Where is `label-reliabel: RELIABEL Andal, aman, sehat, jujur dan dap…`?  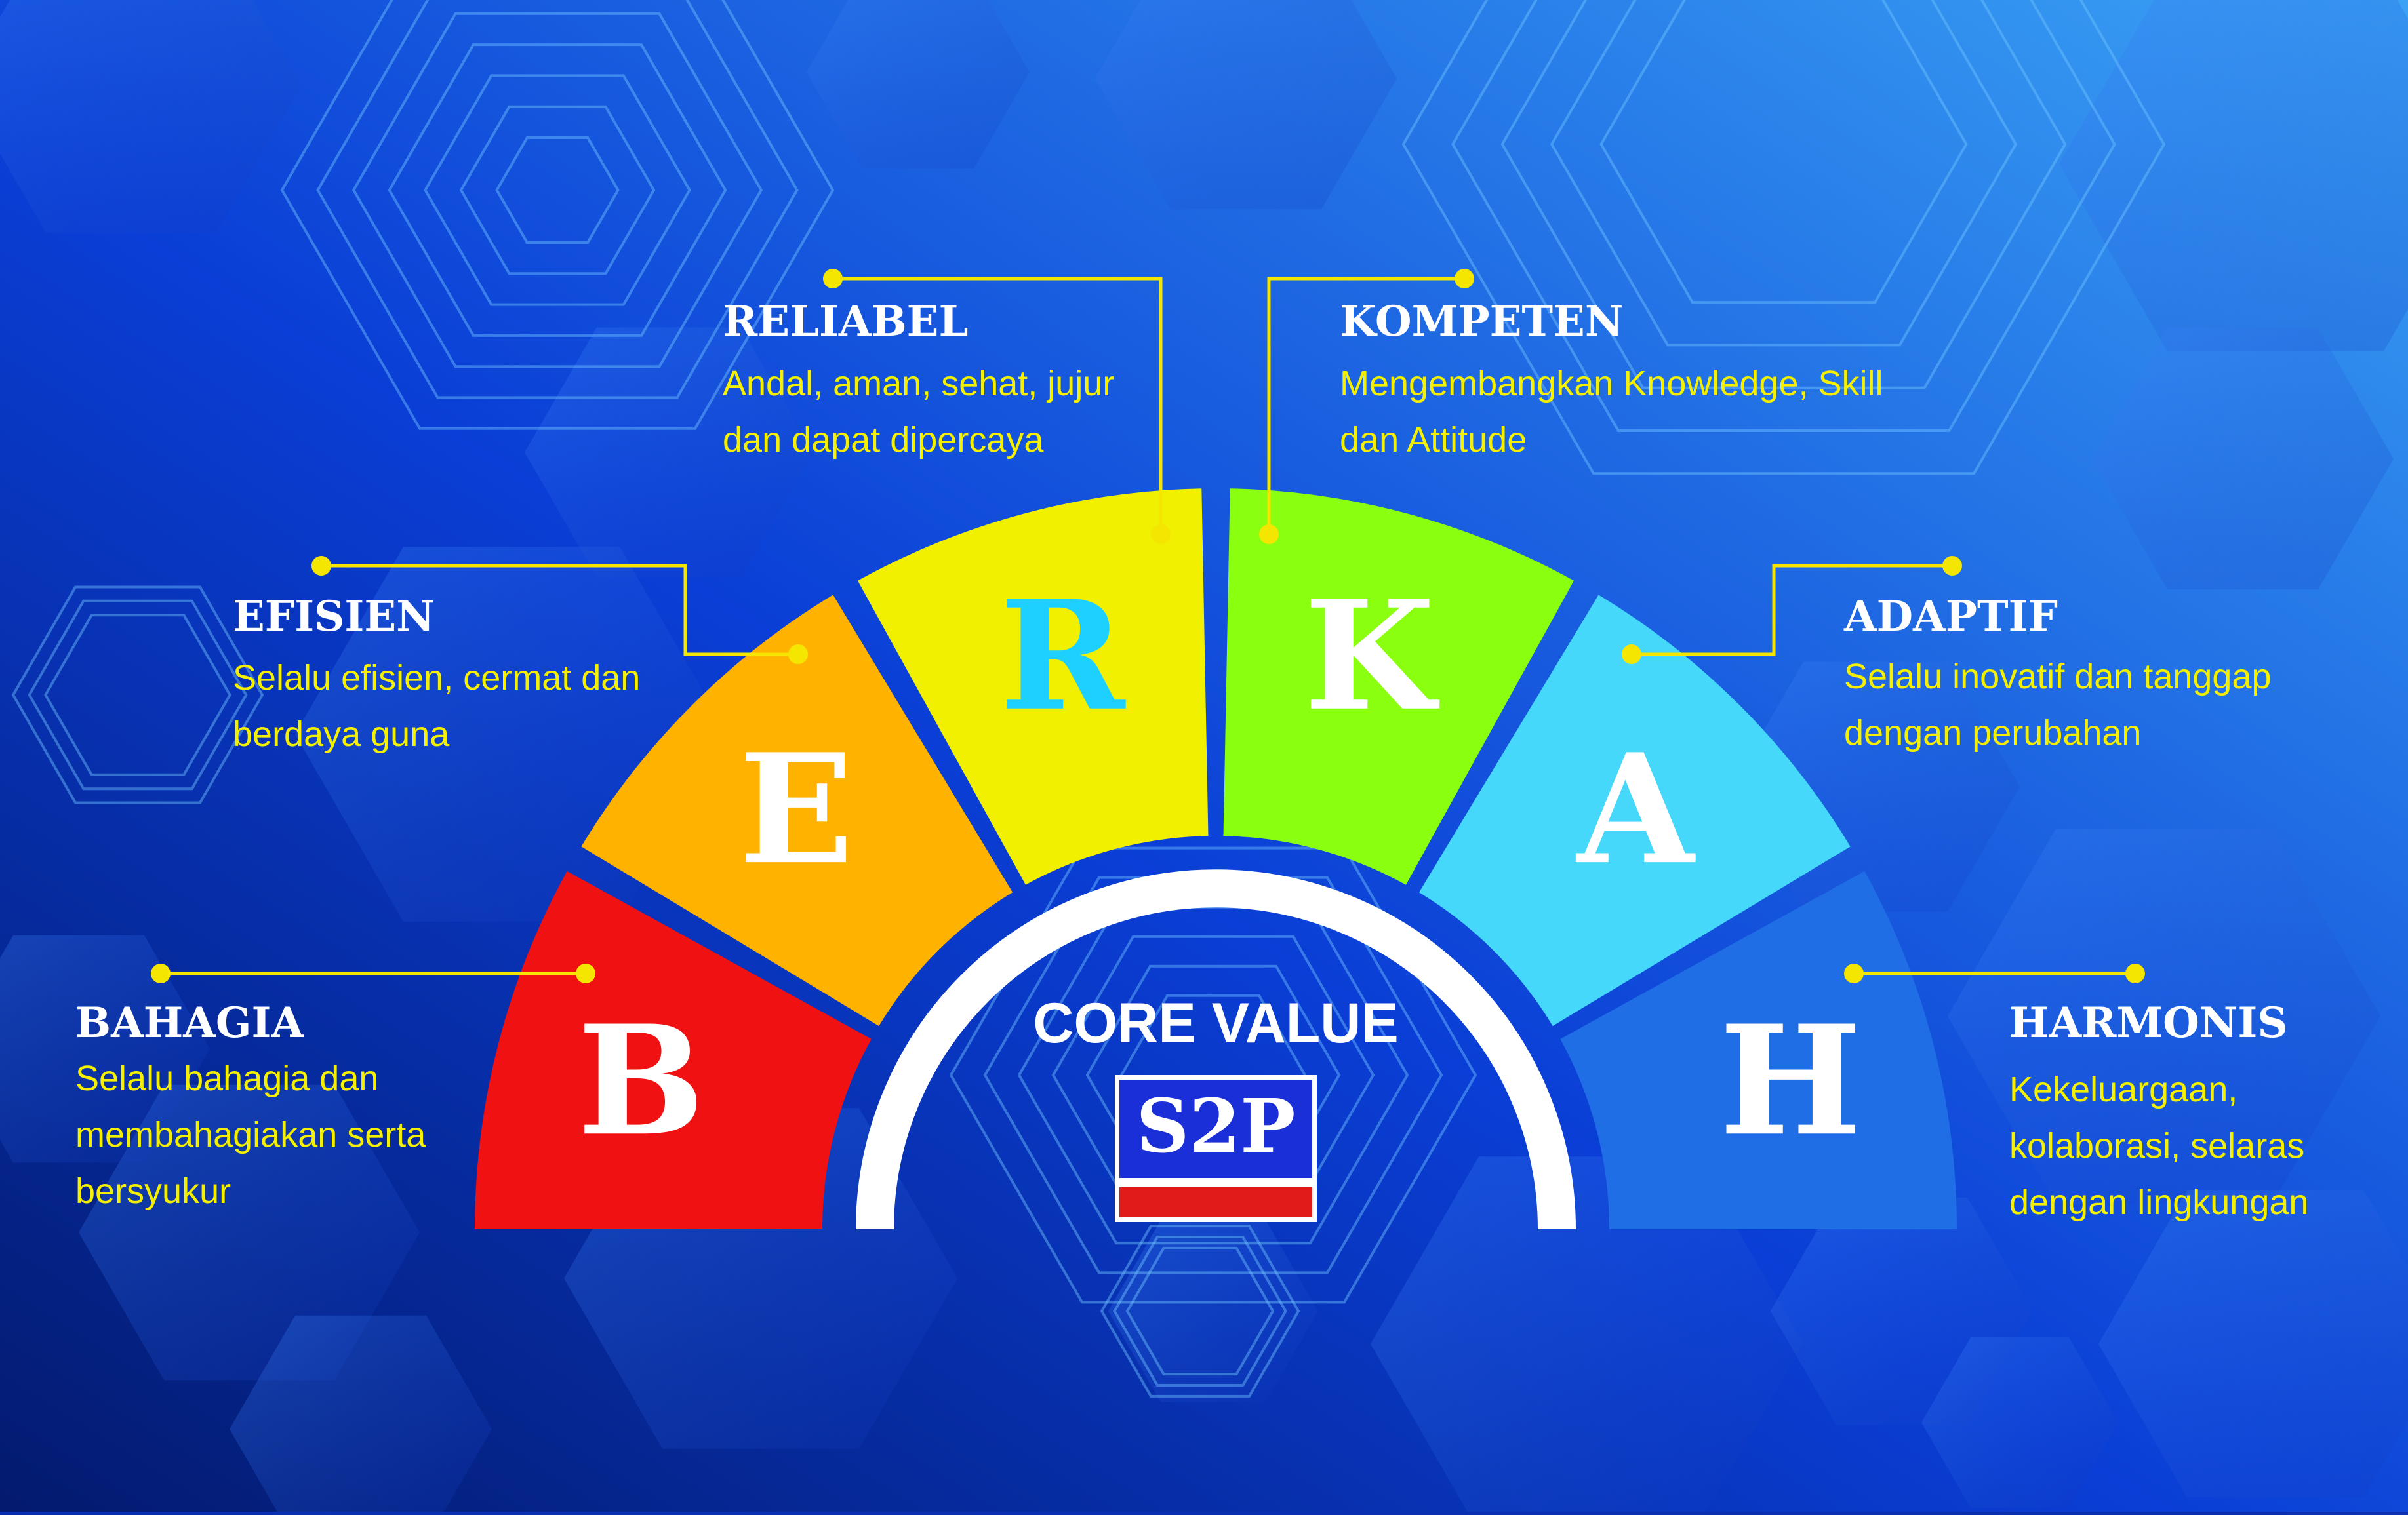 label-reliabel: RELIABEL Andal, aman, sehat, jujur dan dap… is located at coordinates (919, 378).